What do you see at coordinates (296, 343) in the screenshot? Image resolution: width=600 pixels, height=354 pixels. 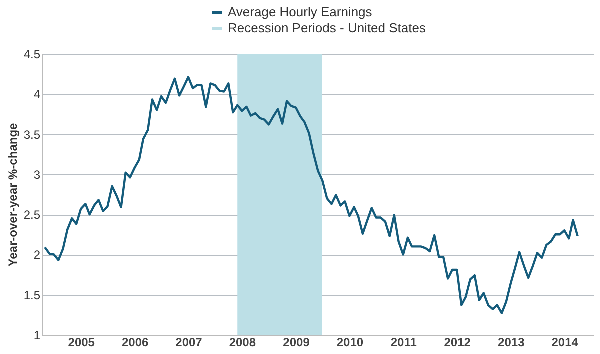 I see `x-tick-label: 2009` at bounding box center [296, 343].